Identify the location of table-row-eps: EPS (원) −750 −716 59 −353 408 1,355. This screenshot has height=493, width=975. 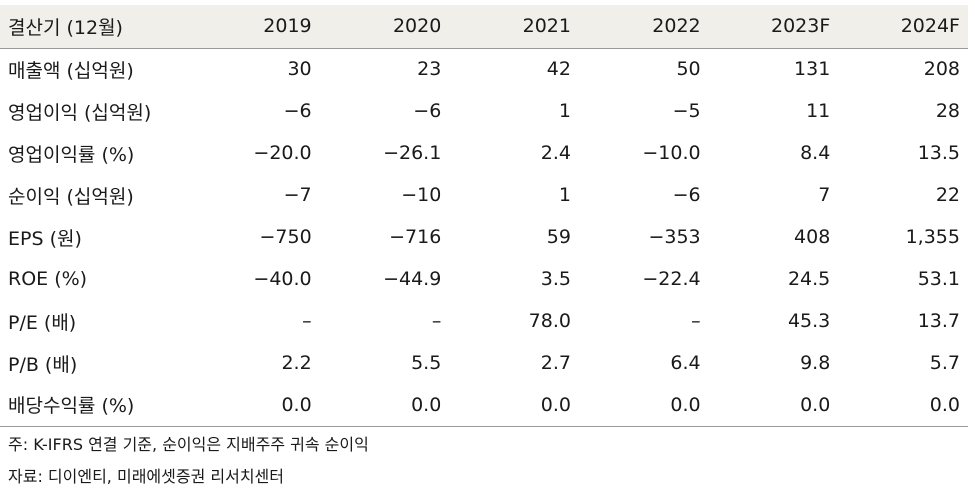
(484, 237).